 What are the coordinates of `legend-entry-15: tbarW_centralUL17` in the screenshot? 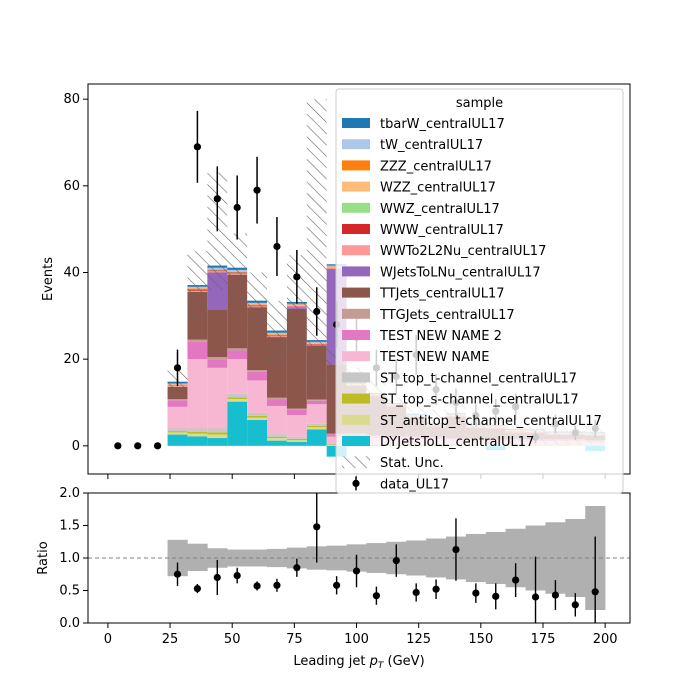 It's located at (442, 124).